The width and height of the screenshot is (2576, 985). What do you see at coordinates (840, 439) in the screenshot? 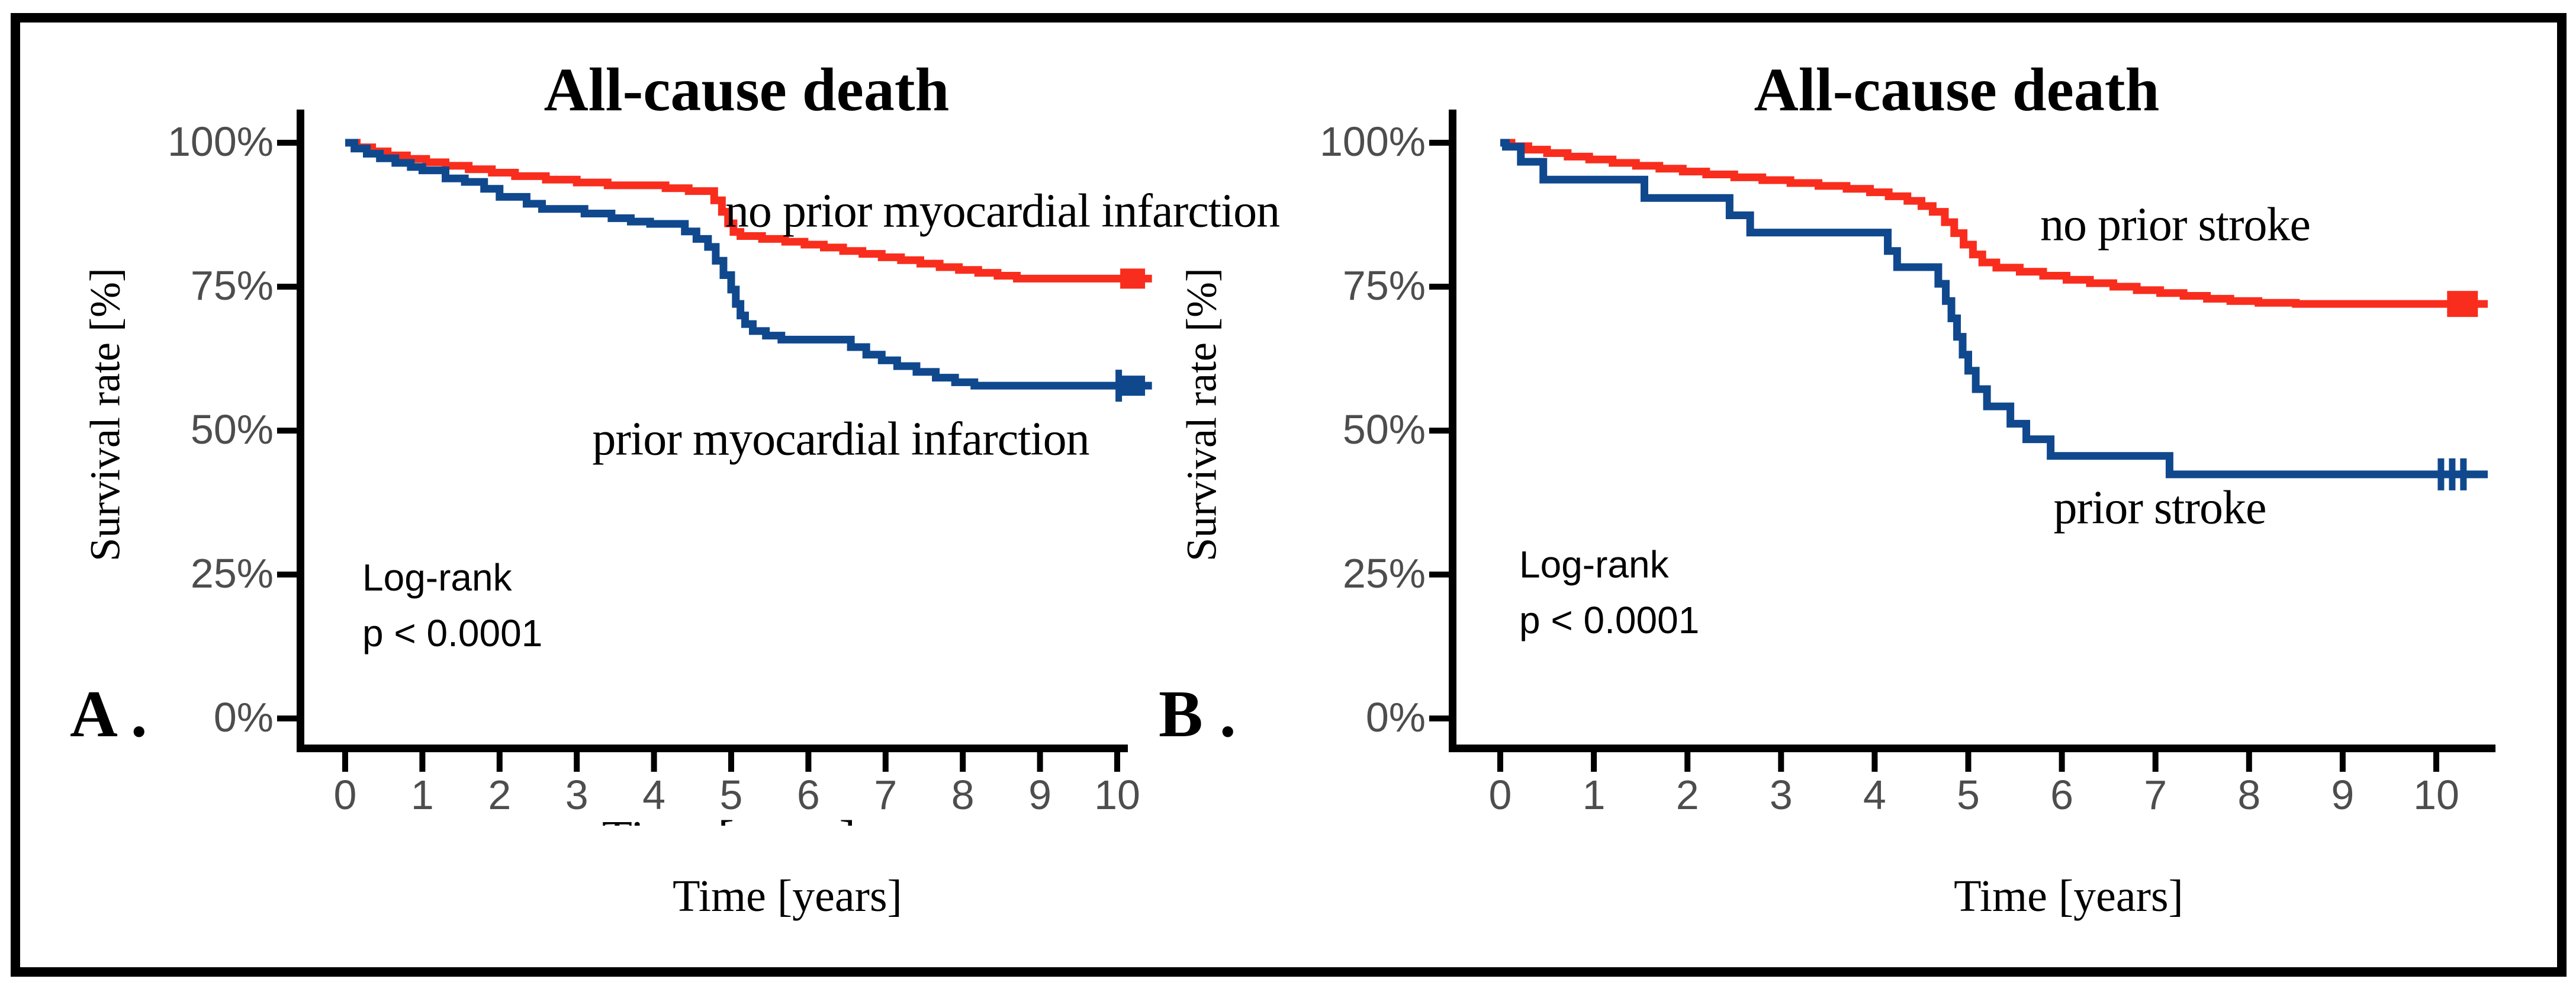
I see `panel-a-curve-label-prior-mi: prior myocardial infarction` at bounding box center [840, 439].